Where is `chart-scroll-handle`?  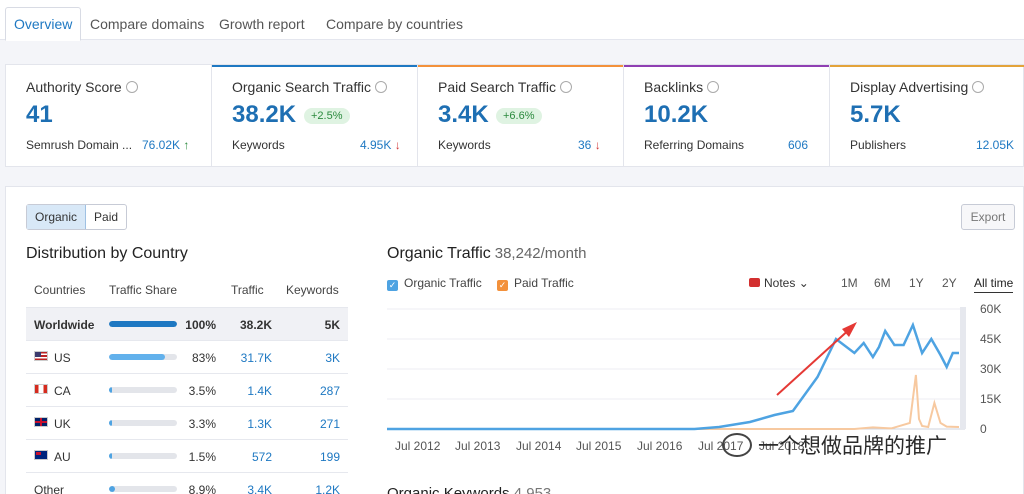
chart-scroll-handle is located at coordinates (963, 368).